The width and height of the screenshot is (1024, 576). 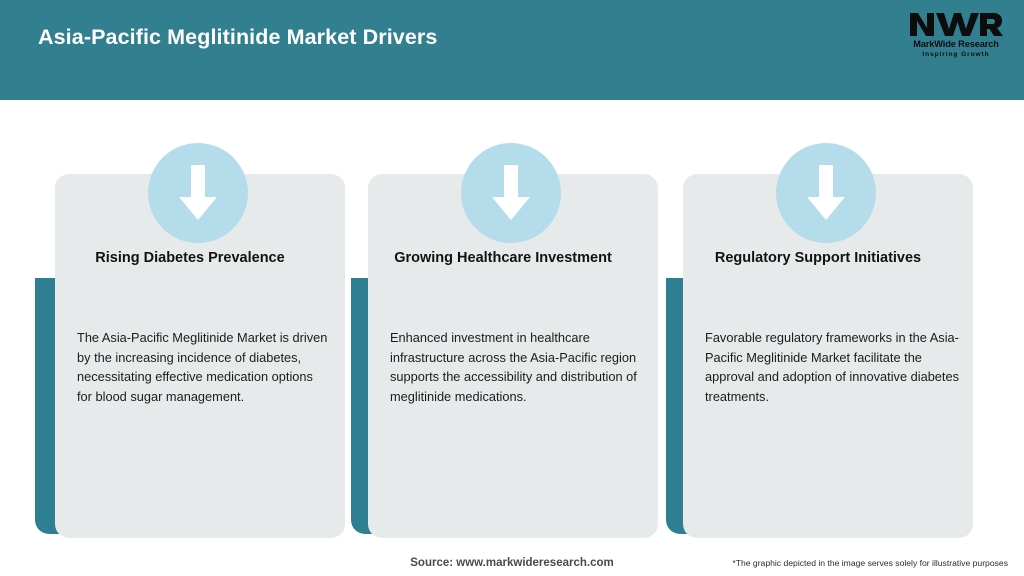 I want to click on logo-mark-icon, so click(x=956, y=24).